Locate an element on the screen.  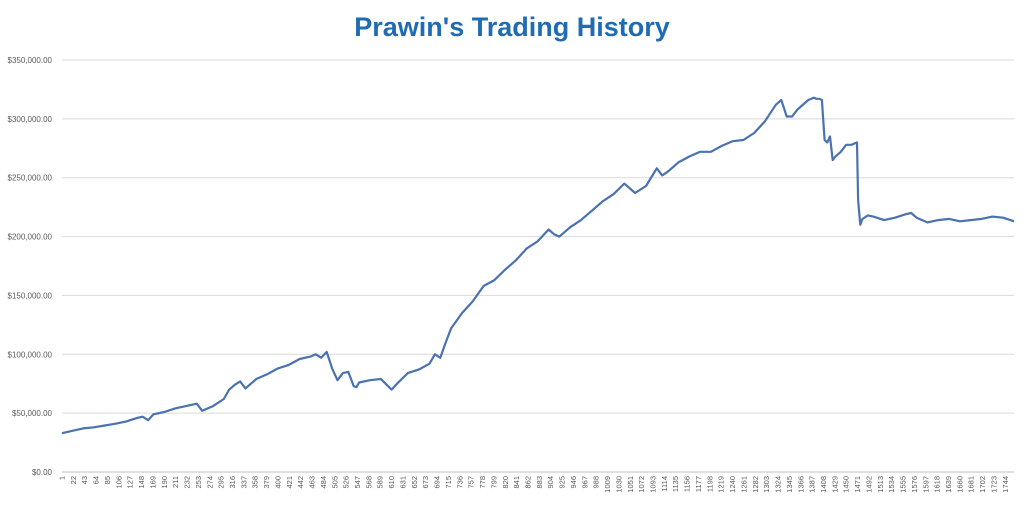
x-tick-label: 253 is located at coordinates (198, 482).